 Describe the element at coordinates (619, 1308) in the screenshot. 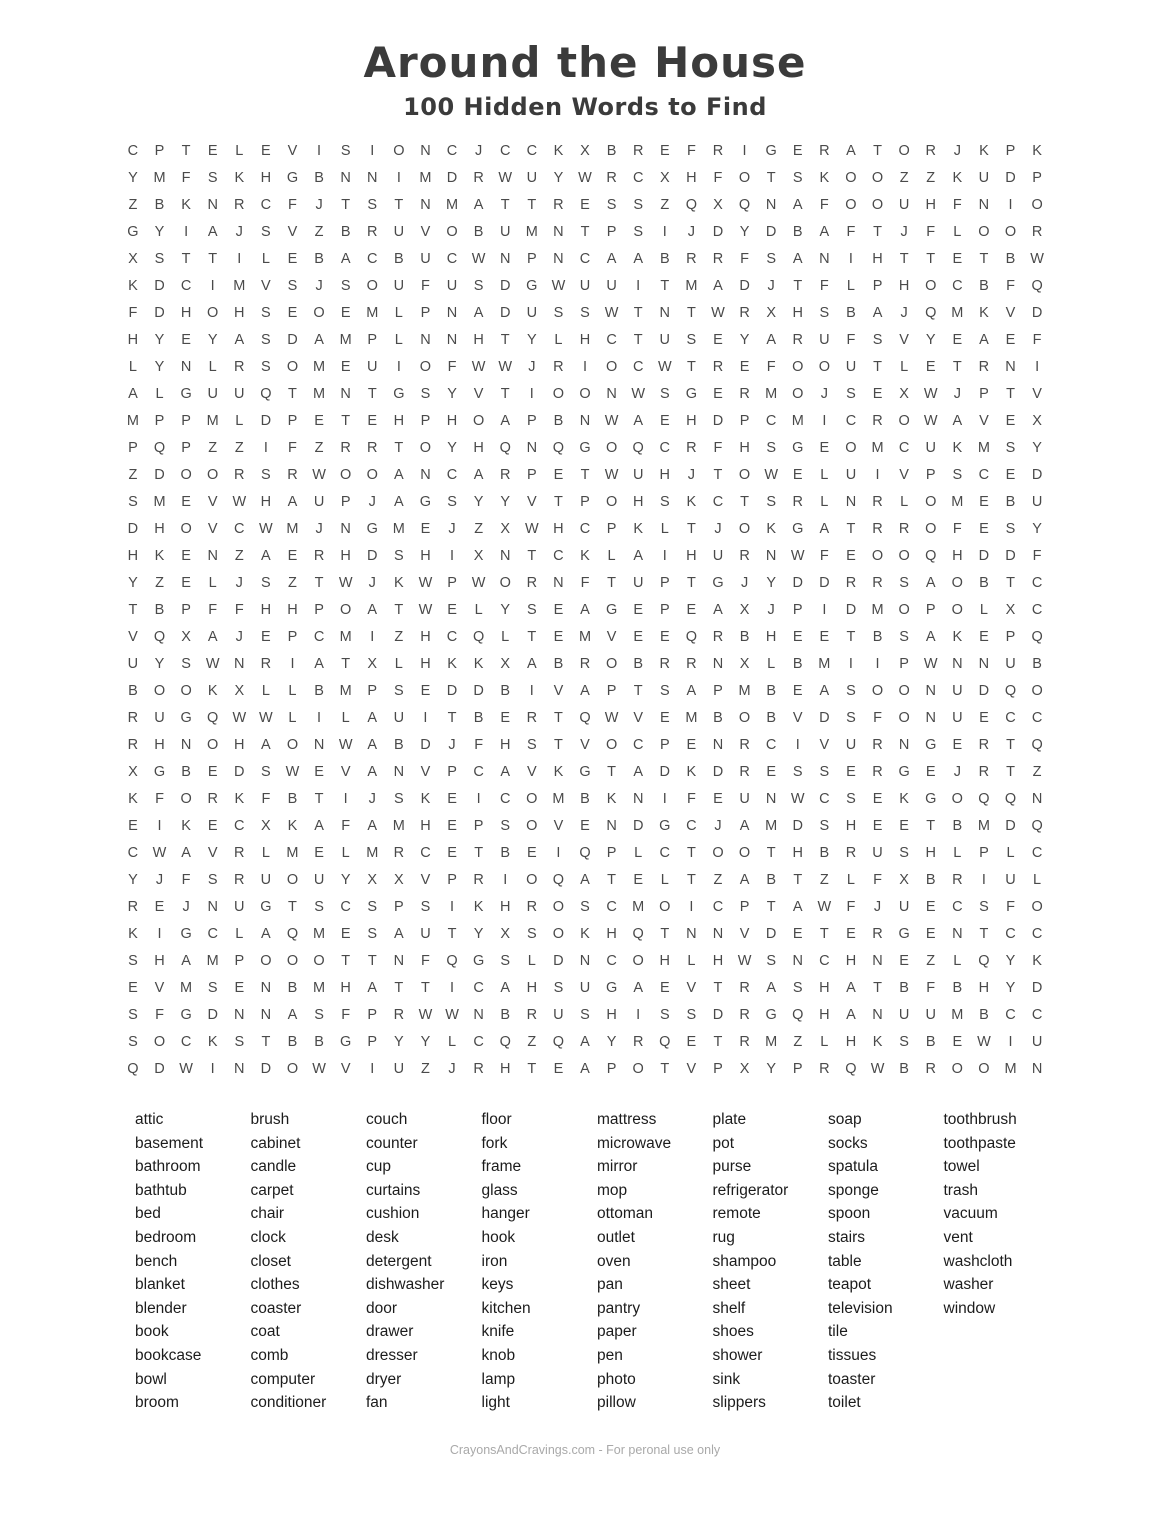

I see `word-item: pantry` at that location.